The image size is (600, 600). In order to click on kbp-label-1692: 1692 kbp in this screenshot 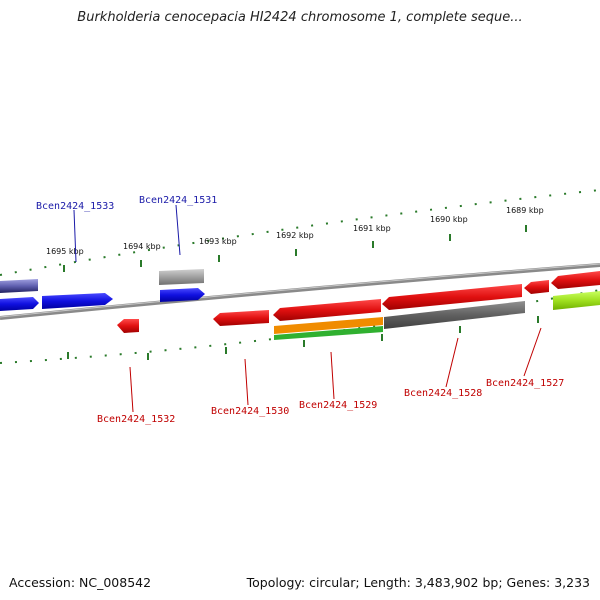, I will do `click(295, 235)`.